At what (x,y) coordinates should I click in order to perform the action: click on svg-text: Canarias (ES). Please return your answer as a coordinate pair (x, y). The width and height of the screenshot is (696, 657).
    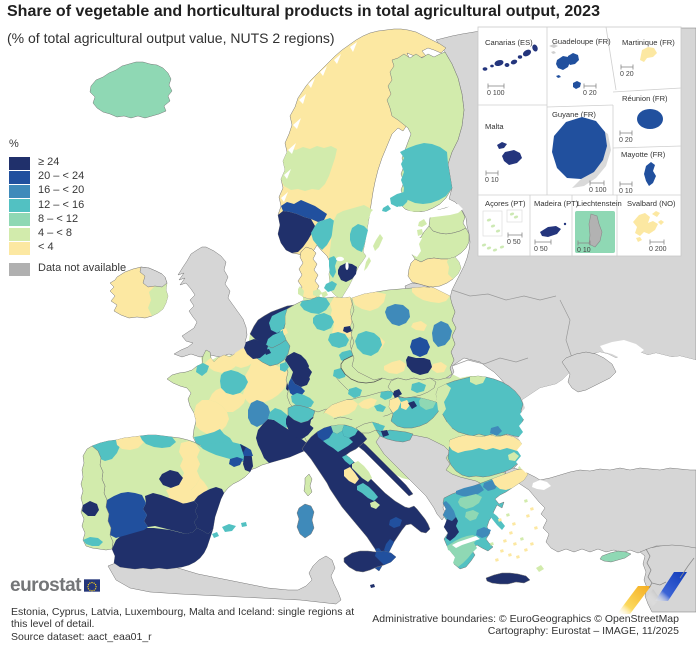
    Looking at the image, I should click on (509, 42).